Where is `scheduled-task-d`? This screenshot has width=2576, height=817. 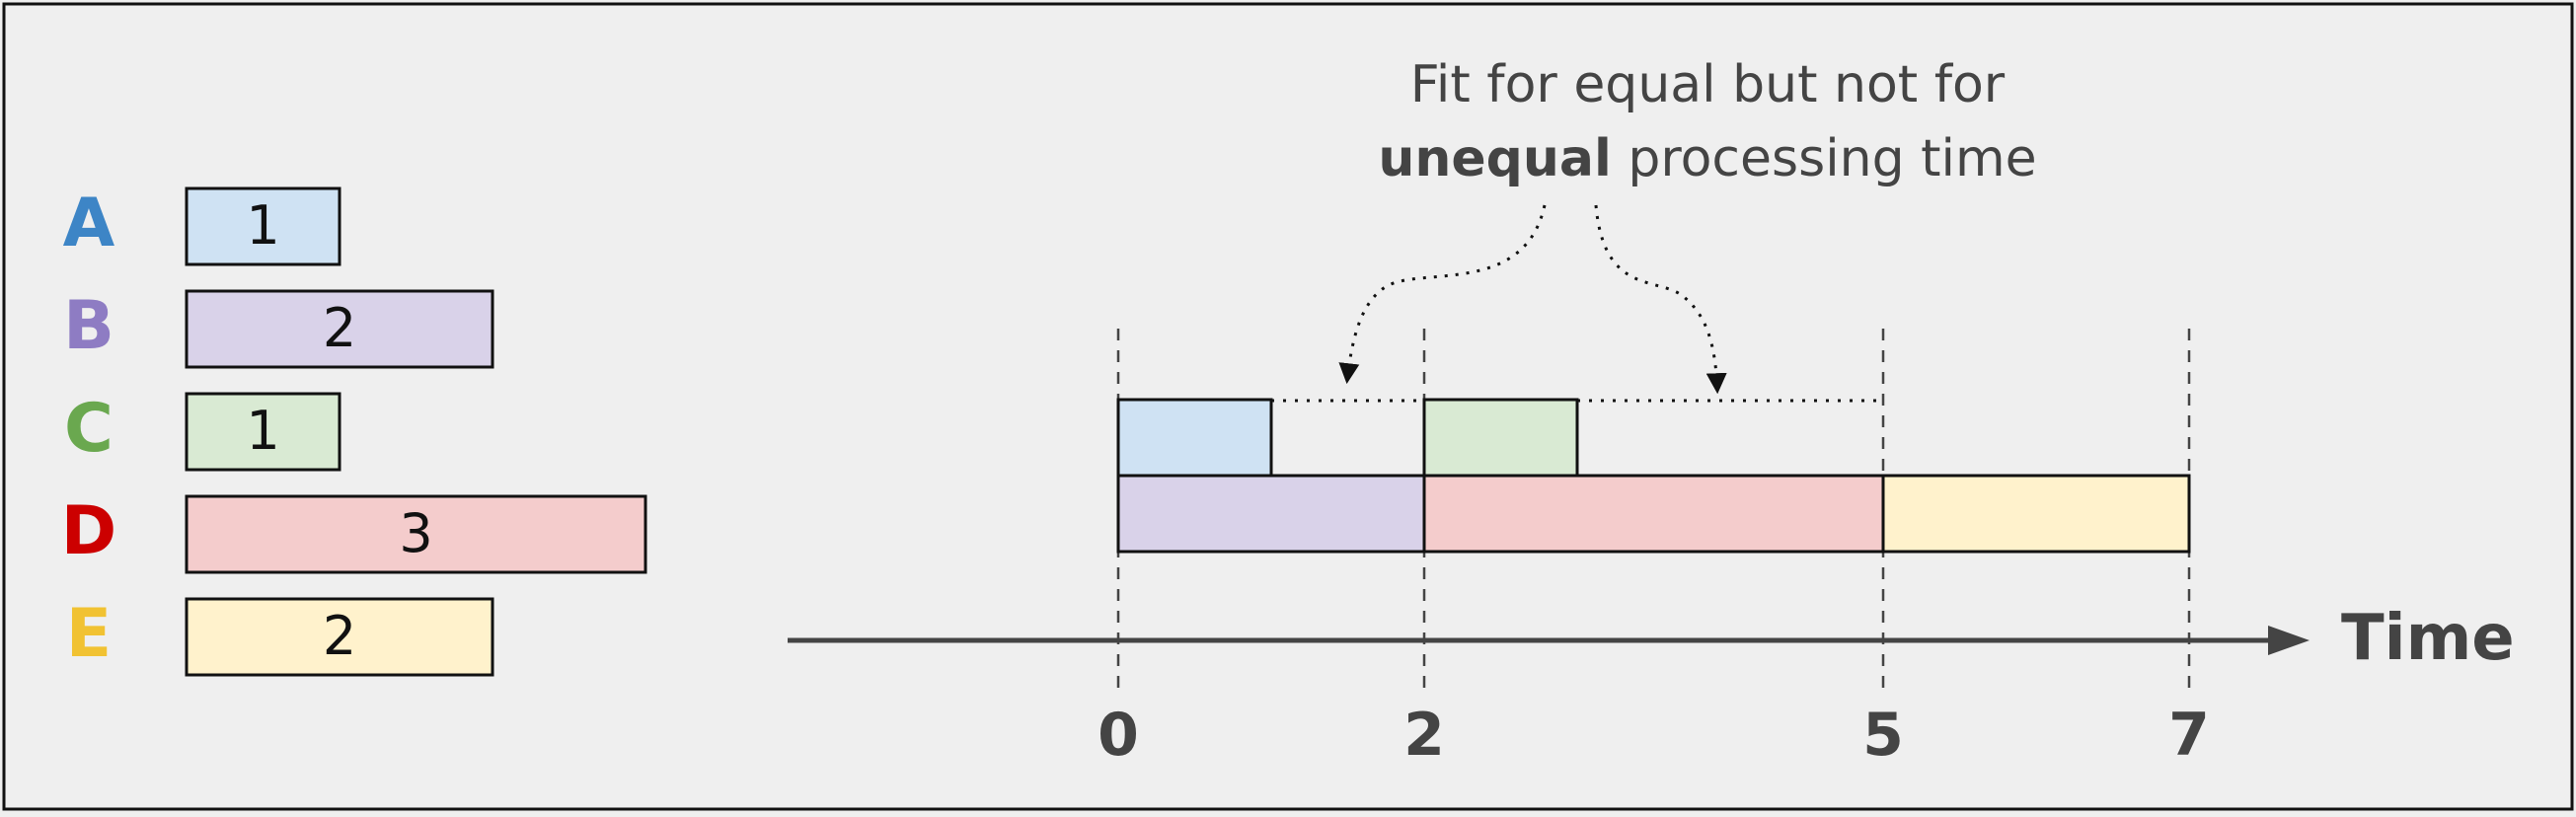 scheduled-task-d is located at coordinates (1653, 514).